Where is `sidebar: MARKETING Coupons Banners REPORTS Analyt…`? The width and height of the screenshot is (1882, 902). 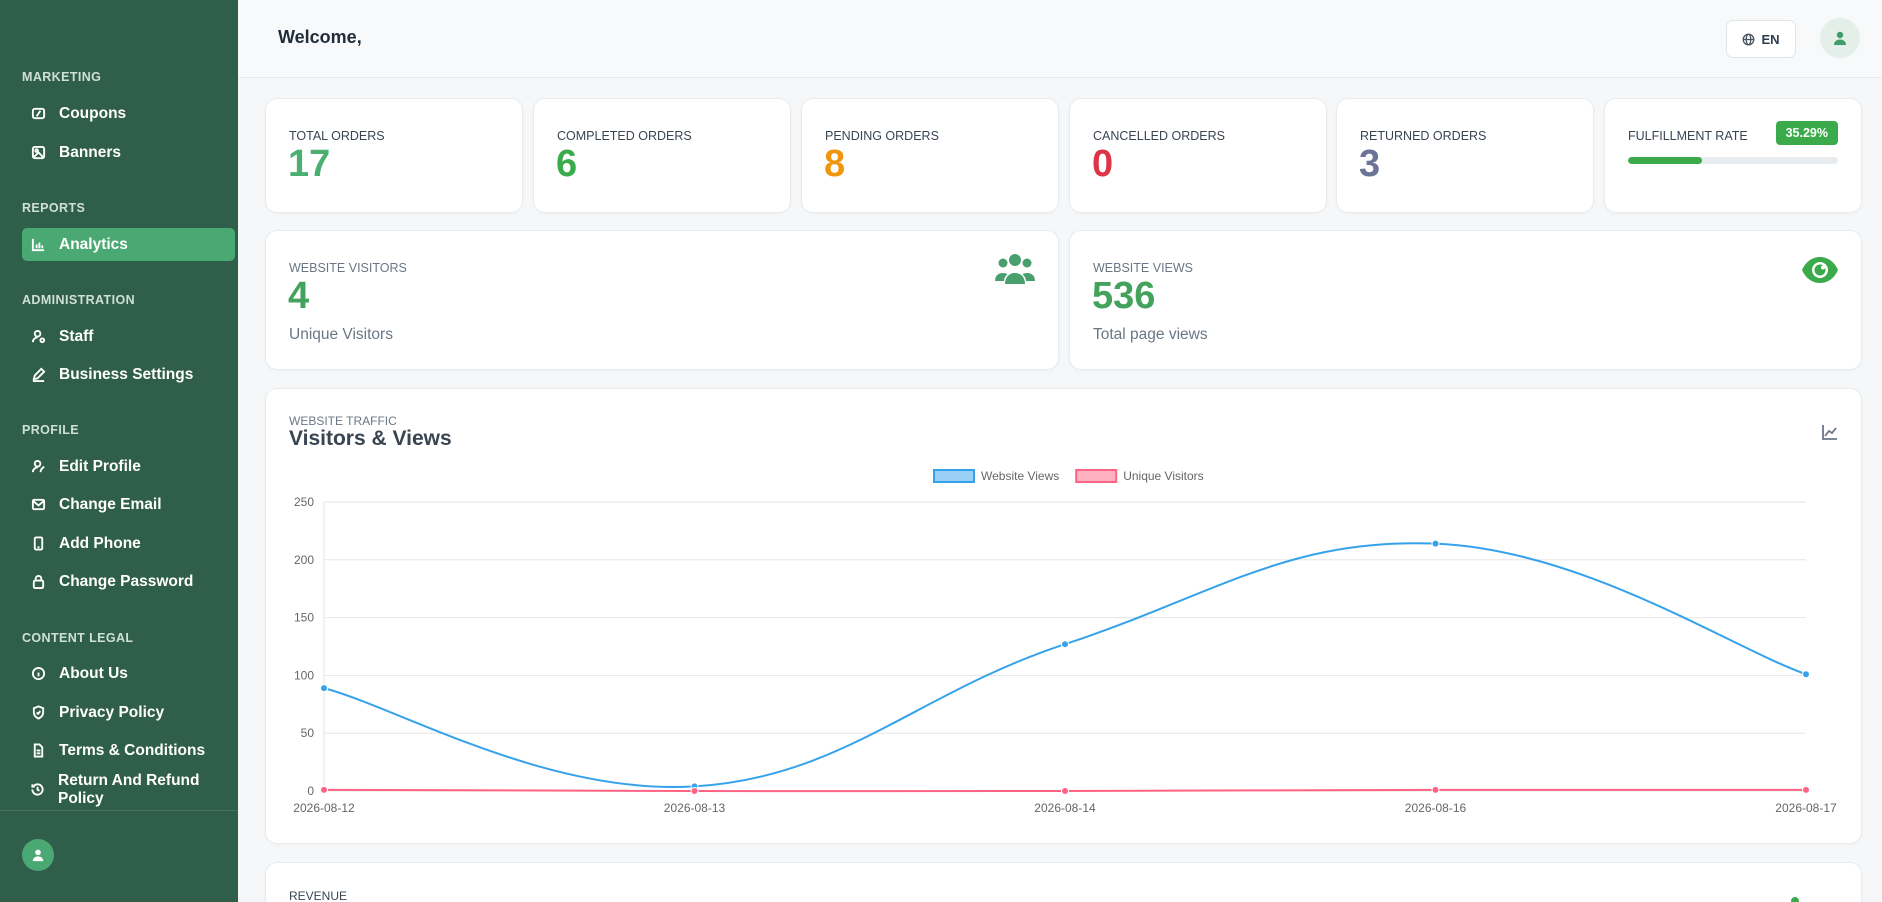 sidebar: MARKETING Coupons Banners REPORTS Analyt… is located at coordinates (119, 451).